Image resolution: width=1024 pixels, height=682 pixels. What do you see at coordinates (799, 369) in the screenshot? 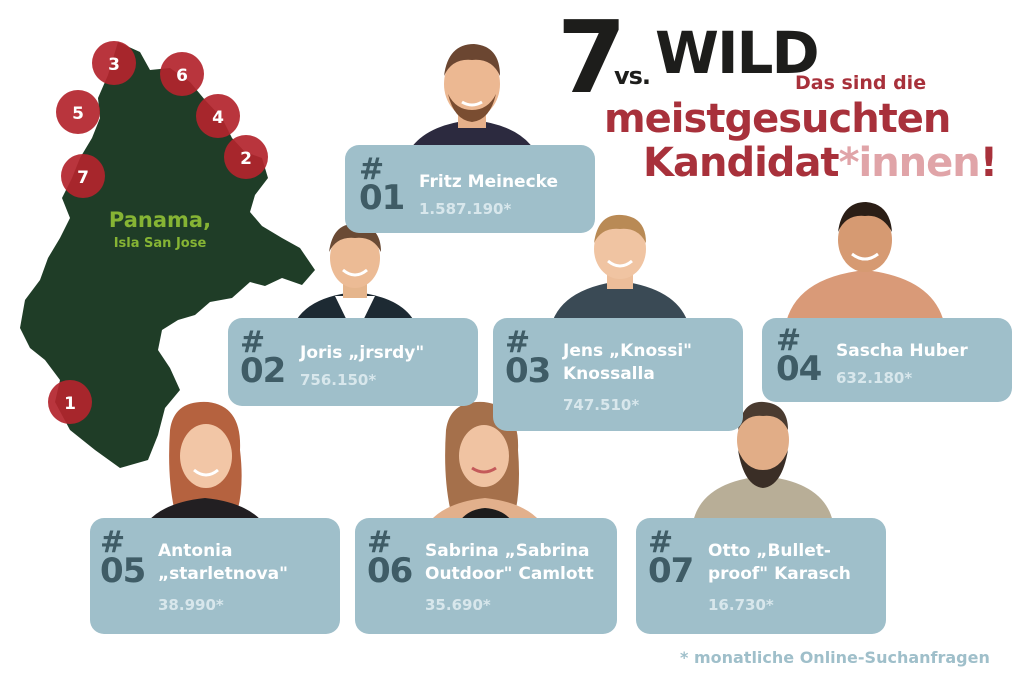
I see `rank-number: 04` at bounding box center [799, 369].